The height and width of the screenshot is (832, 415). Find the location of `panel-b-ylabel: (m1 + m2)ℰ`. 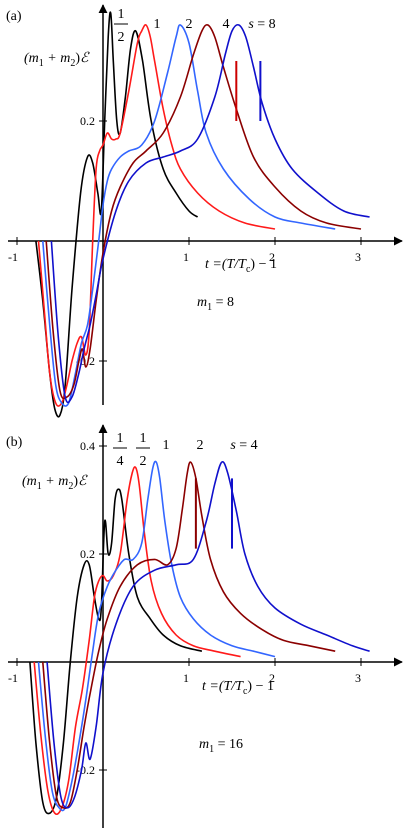

panel-b-ylabel: (m1 + m2)ℰ is located at coordinates (55, 483).